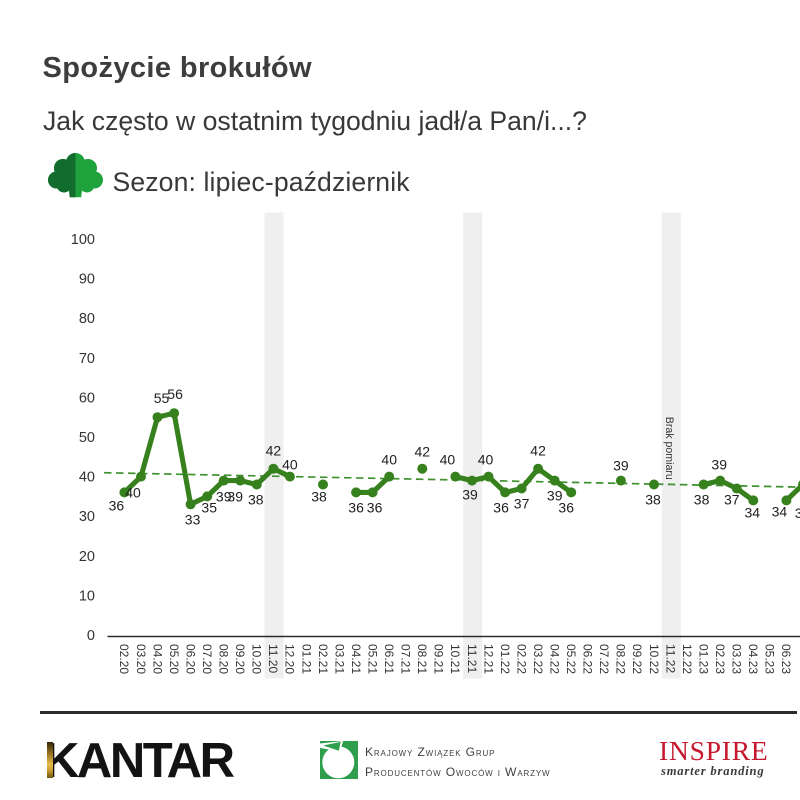 This screenshot has width=800, height=800. What do you see at coordinates (356, 659) in the screenshot?
I see `svg-text: 04.21` at bounding box center [356, 659].